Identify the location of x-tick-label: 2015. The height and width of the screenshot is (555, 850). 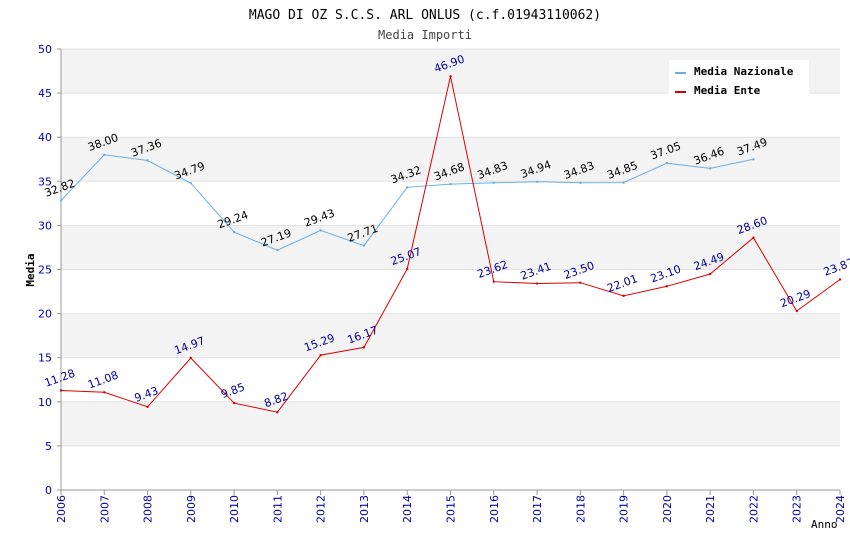
(451, 509).